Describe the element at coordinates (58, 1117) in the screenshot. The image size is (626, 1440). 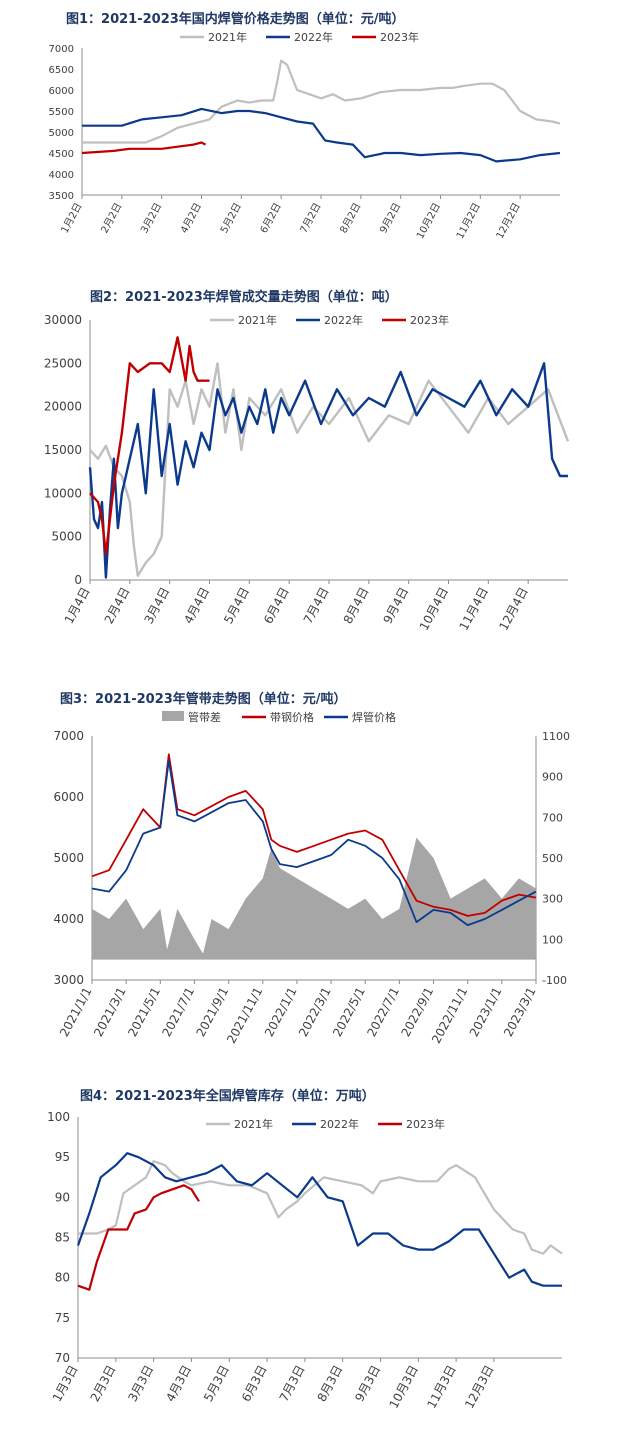
I see `y-tick-label: 100` at that location.